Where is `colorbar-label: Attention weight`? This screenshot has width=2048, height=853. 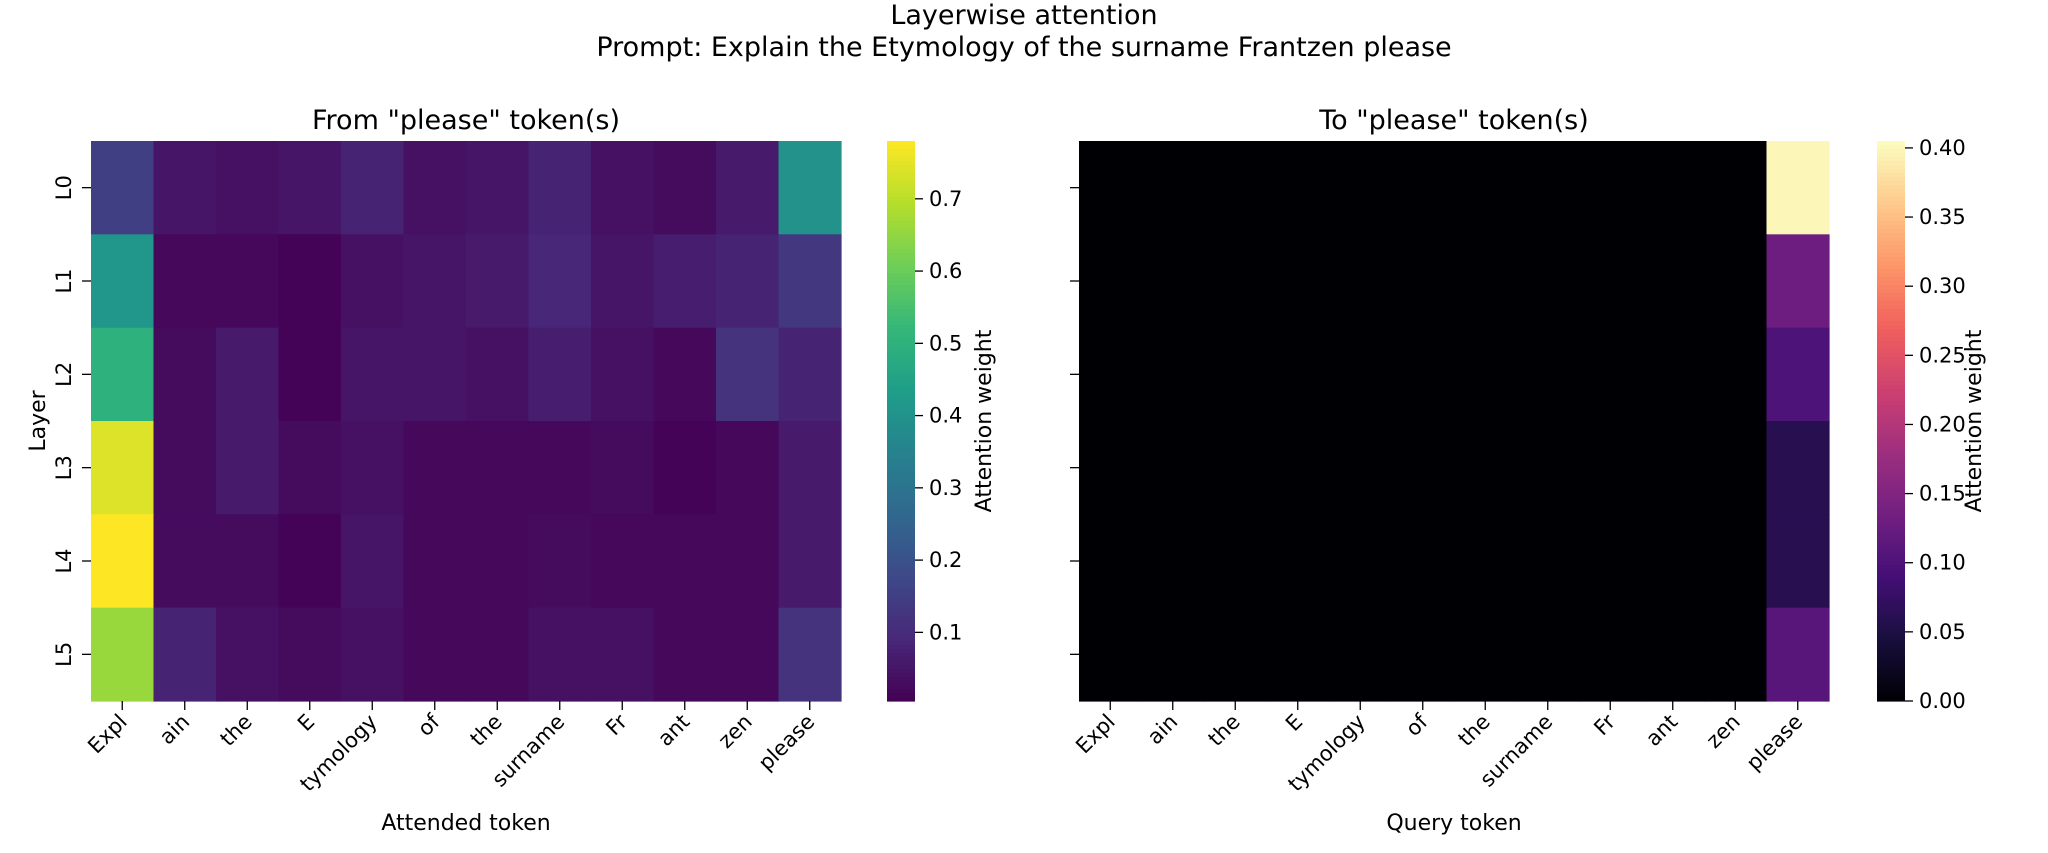 colorbar-label: Attention weight is located at coordinates (1974, 420).